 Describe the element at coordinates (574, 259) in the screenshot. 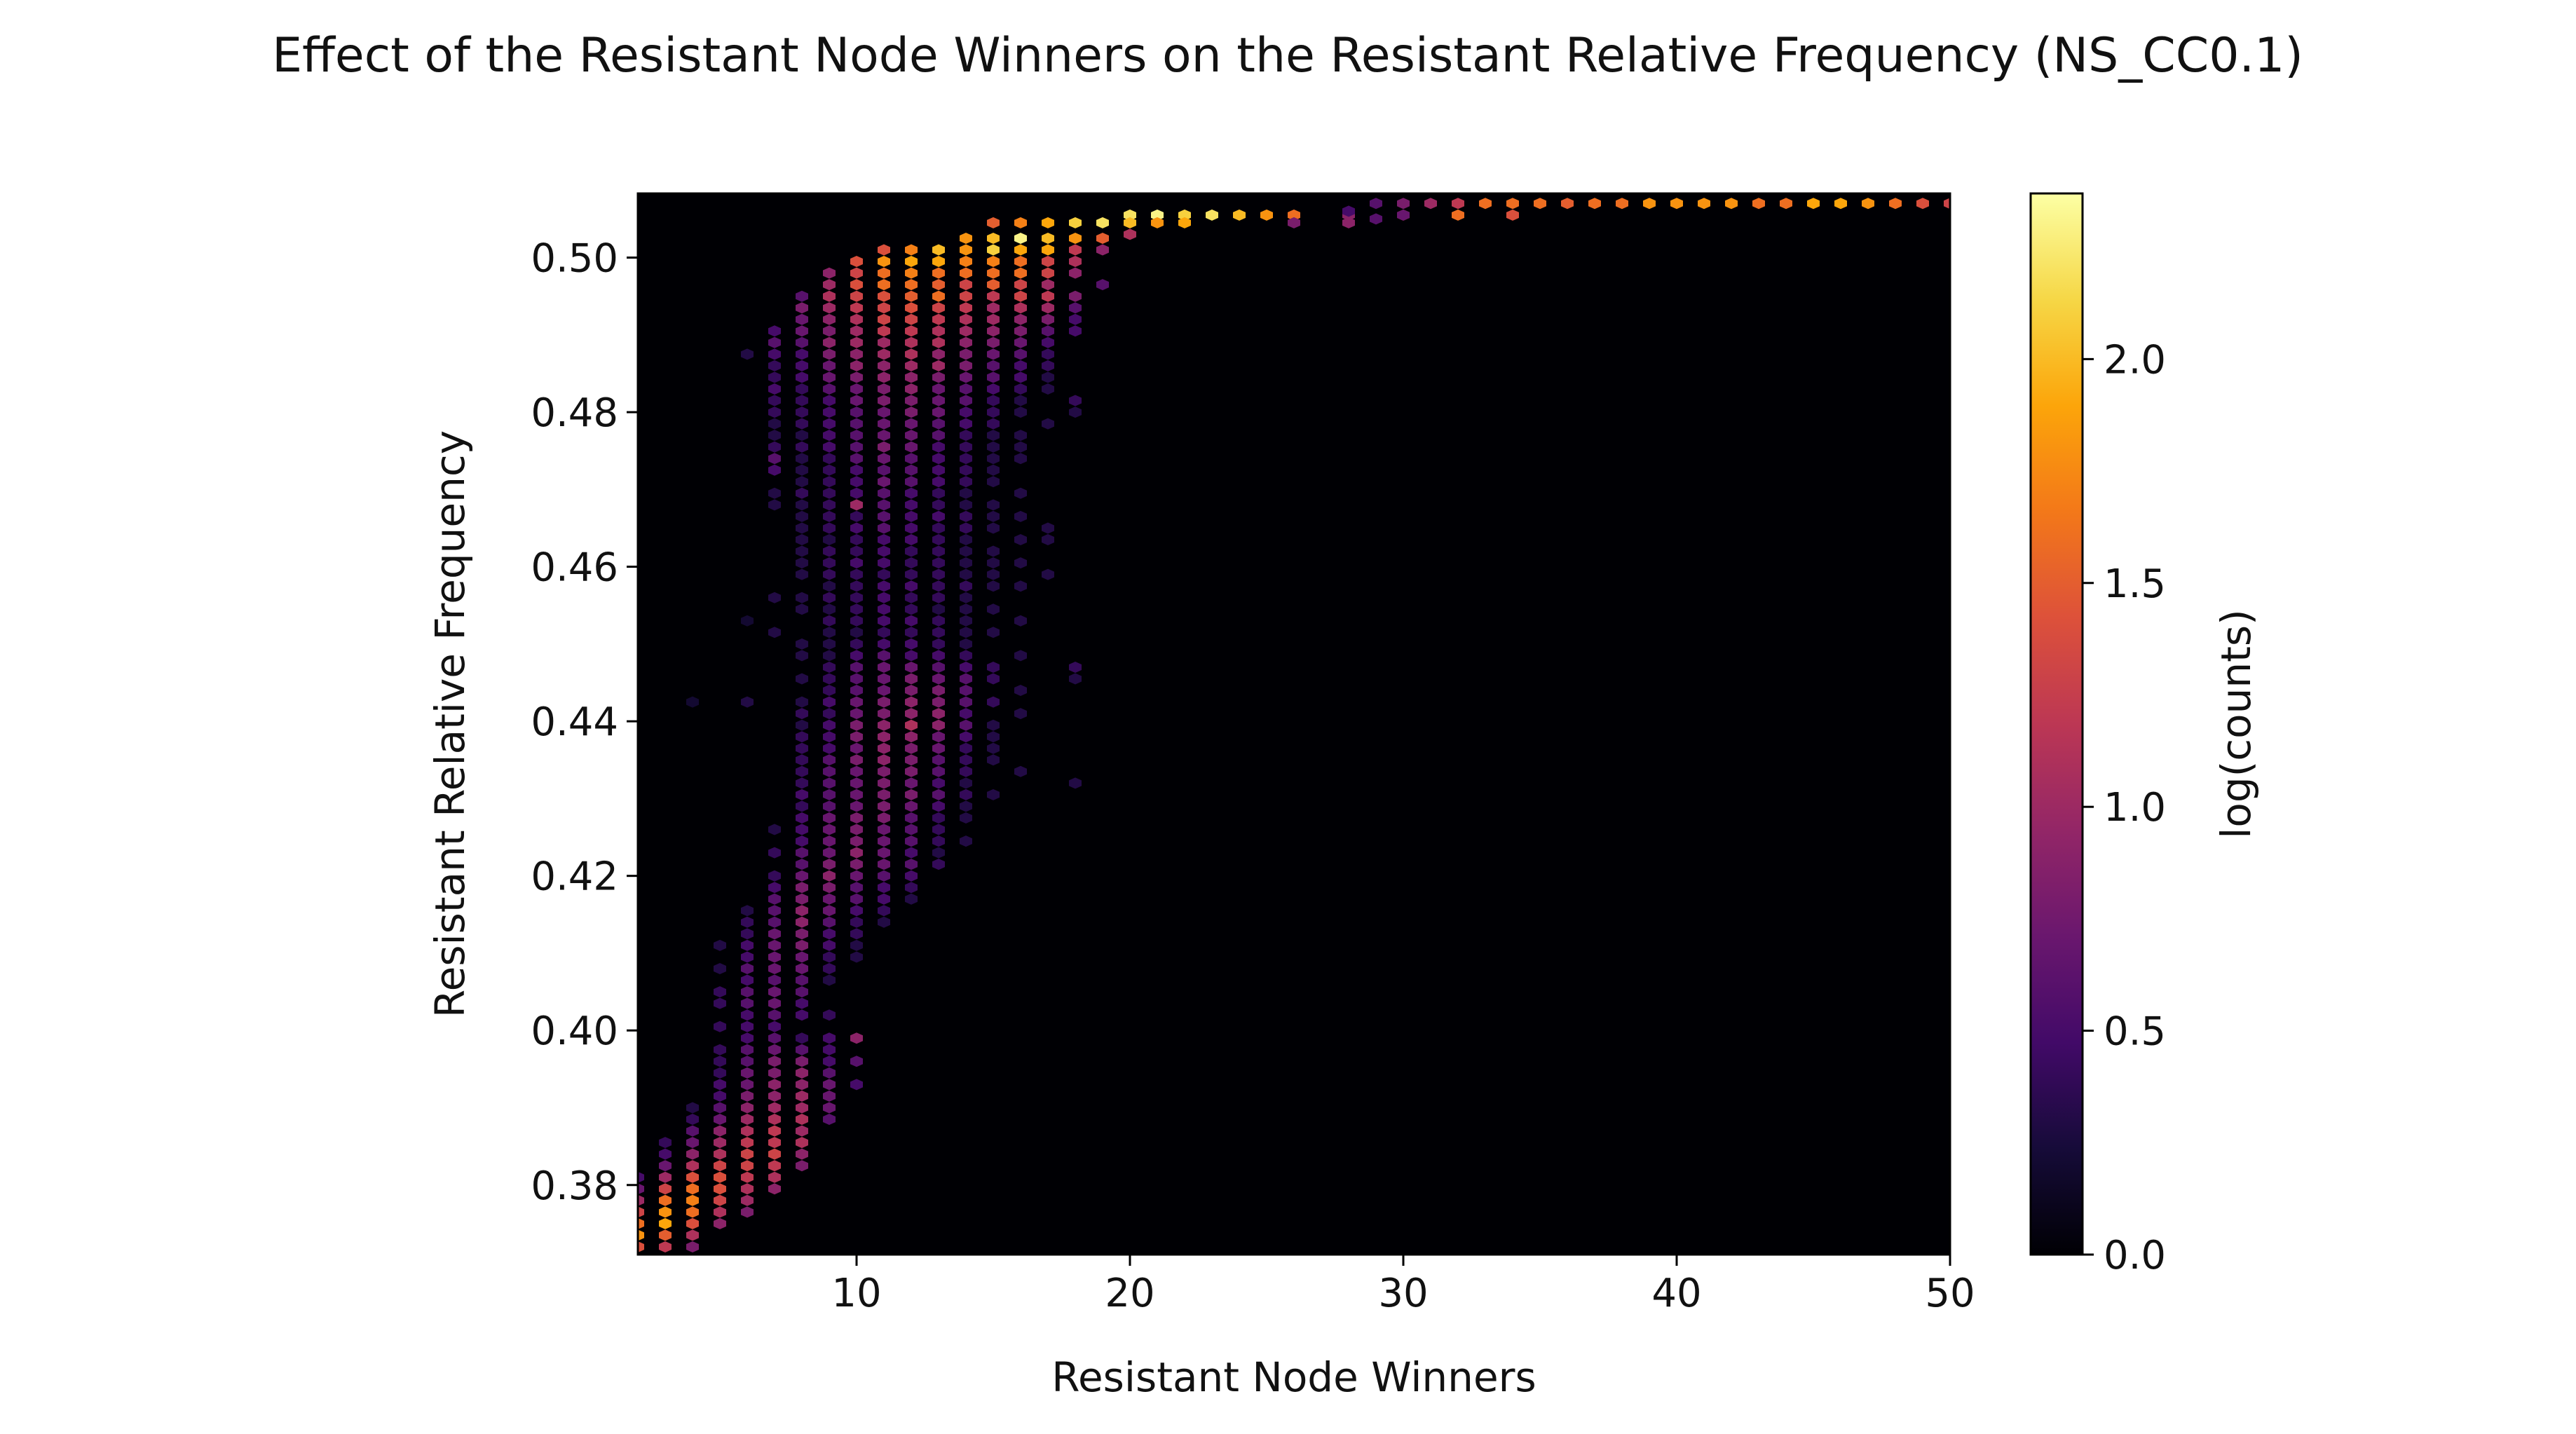

I see `y-tick-label: 0.50` at that location.